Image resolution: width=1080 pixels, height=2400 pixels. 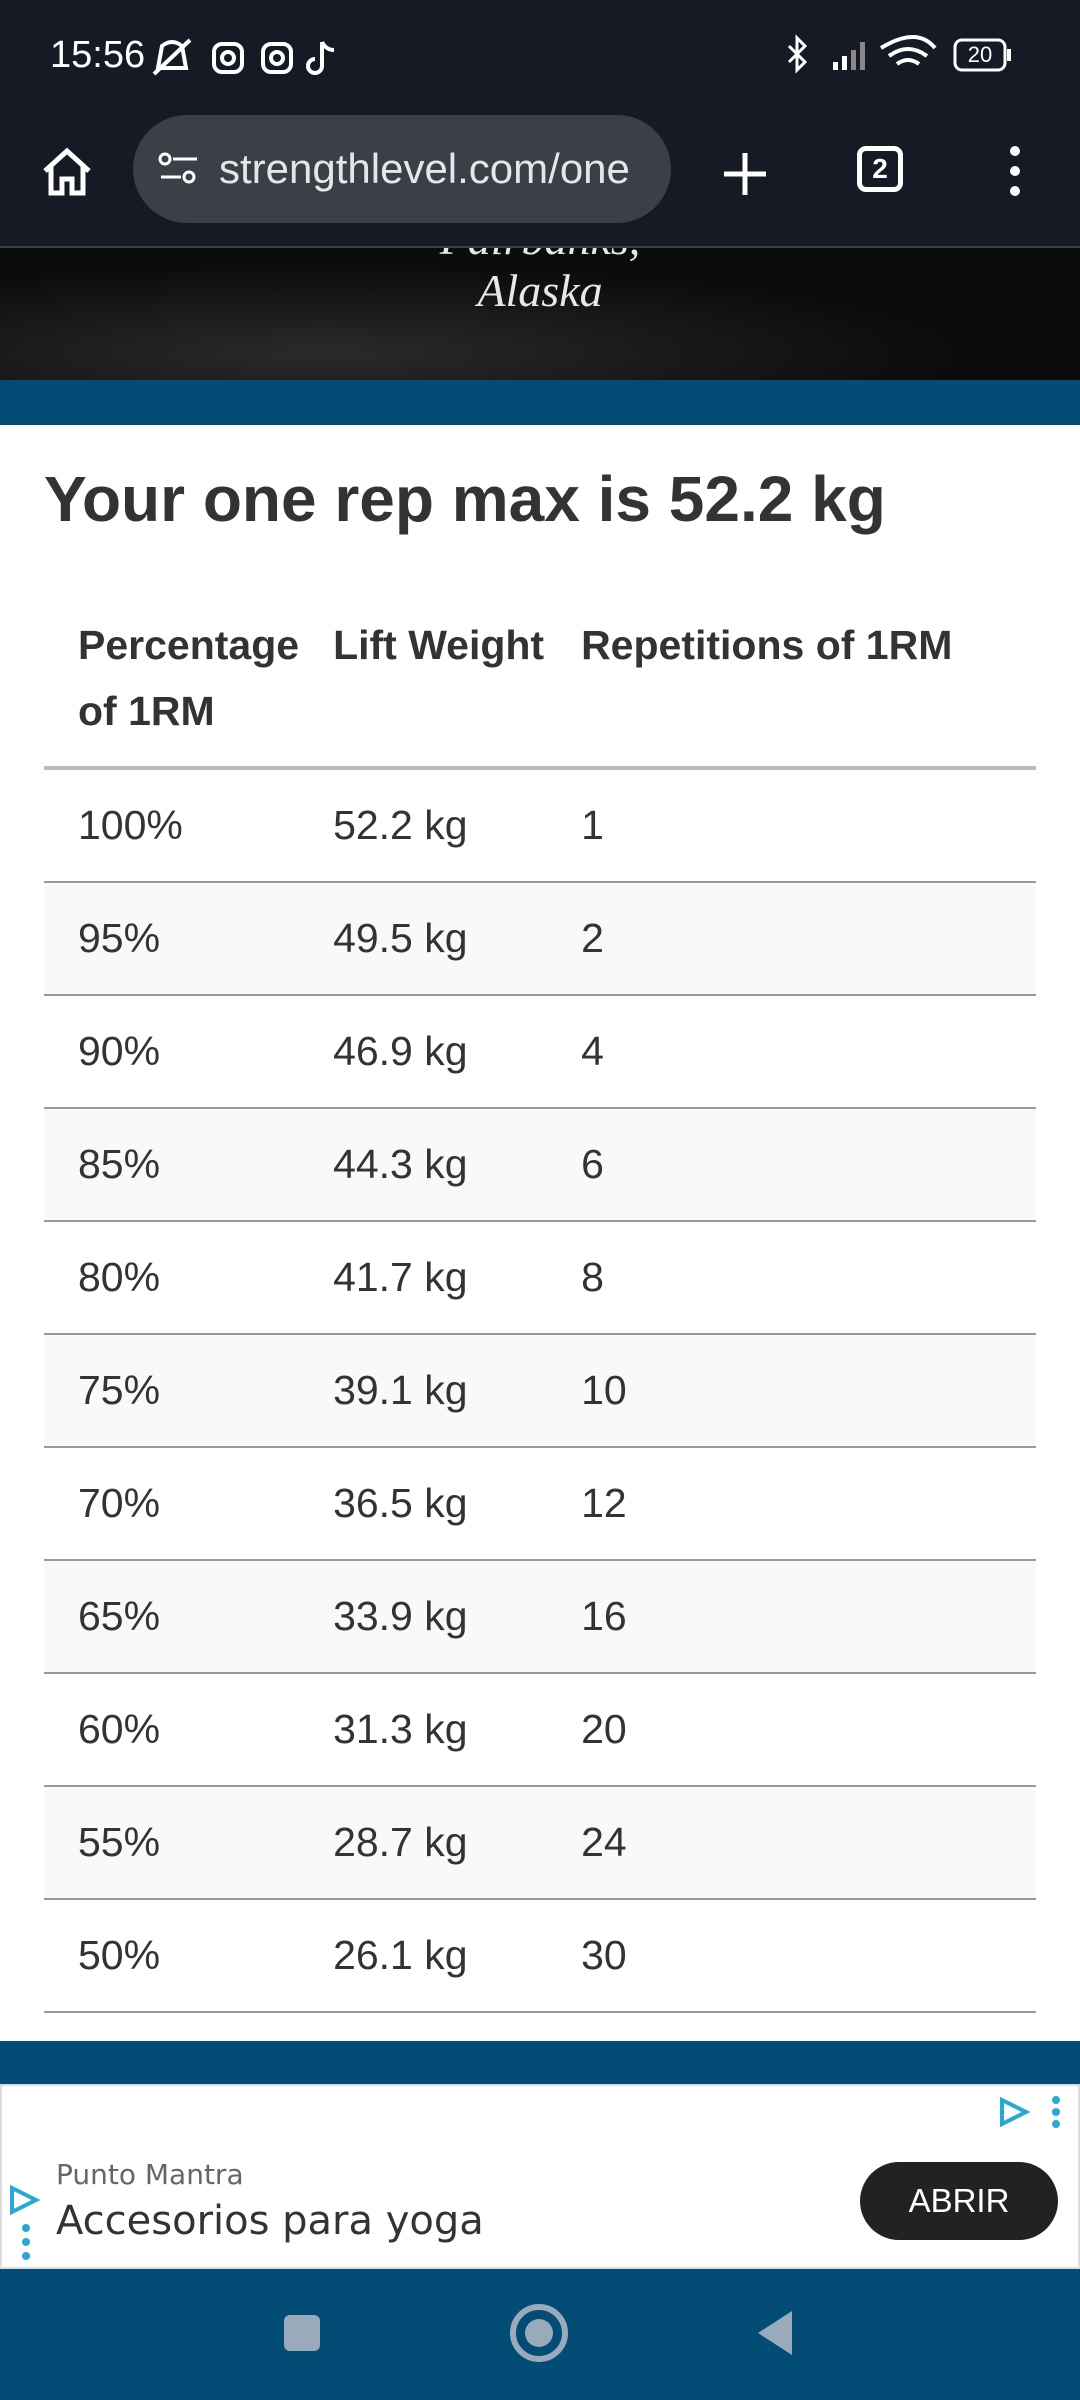 What do you see at coordinates (25, 2222) in the screenshot?
I see `ad-icon` at bounding box center [25, 2222].